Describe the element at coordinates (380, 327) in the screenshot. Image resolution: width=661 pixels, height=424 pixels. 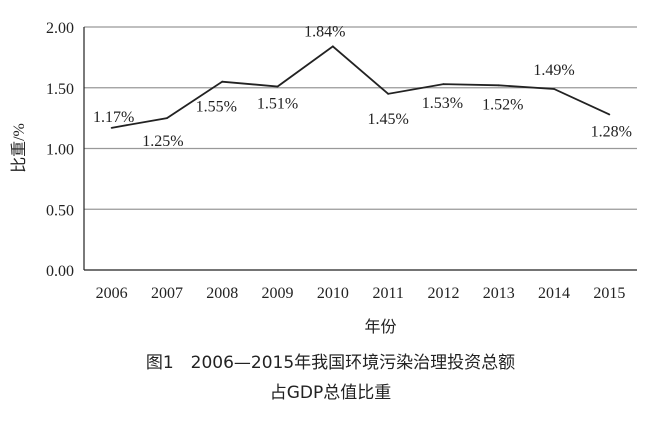
I see `x-axis-title: 年份` at that location.